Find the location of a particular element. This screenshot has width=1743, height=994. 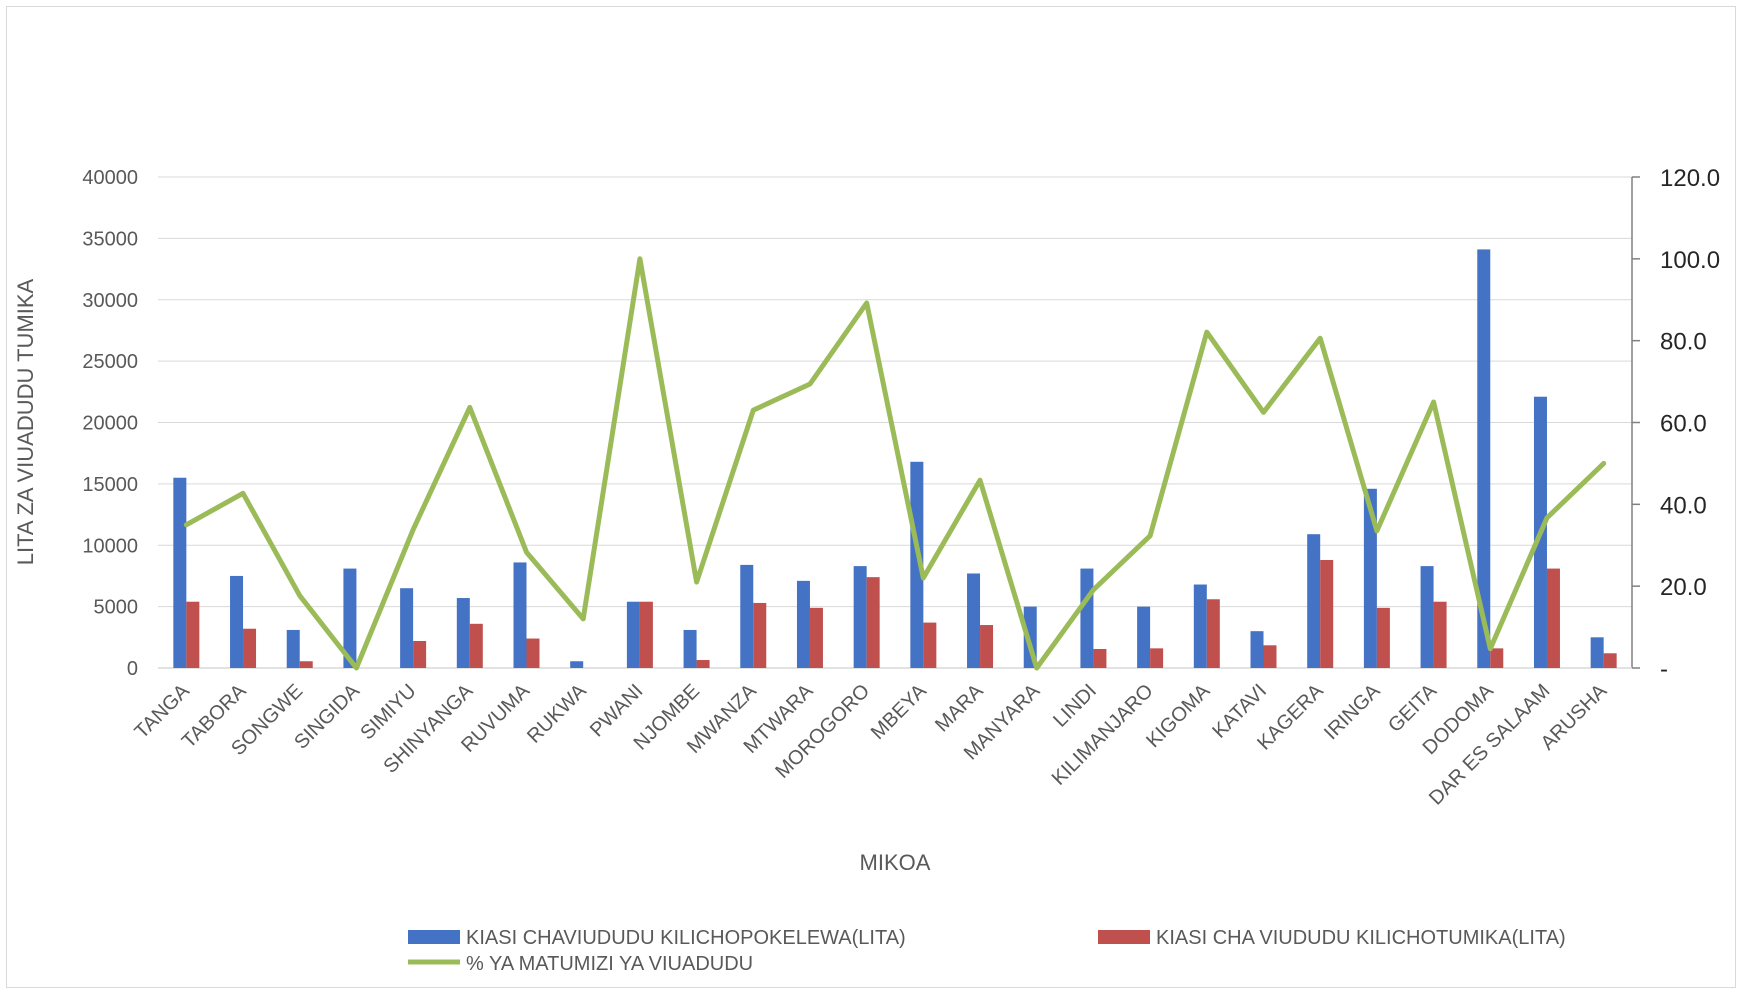

y-tick-label: 40000 is located at coordinates (110, 178).